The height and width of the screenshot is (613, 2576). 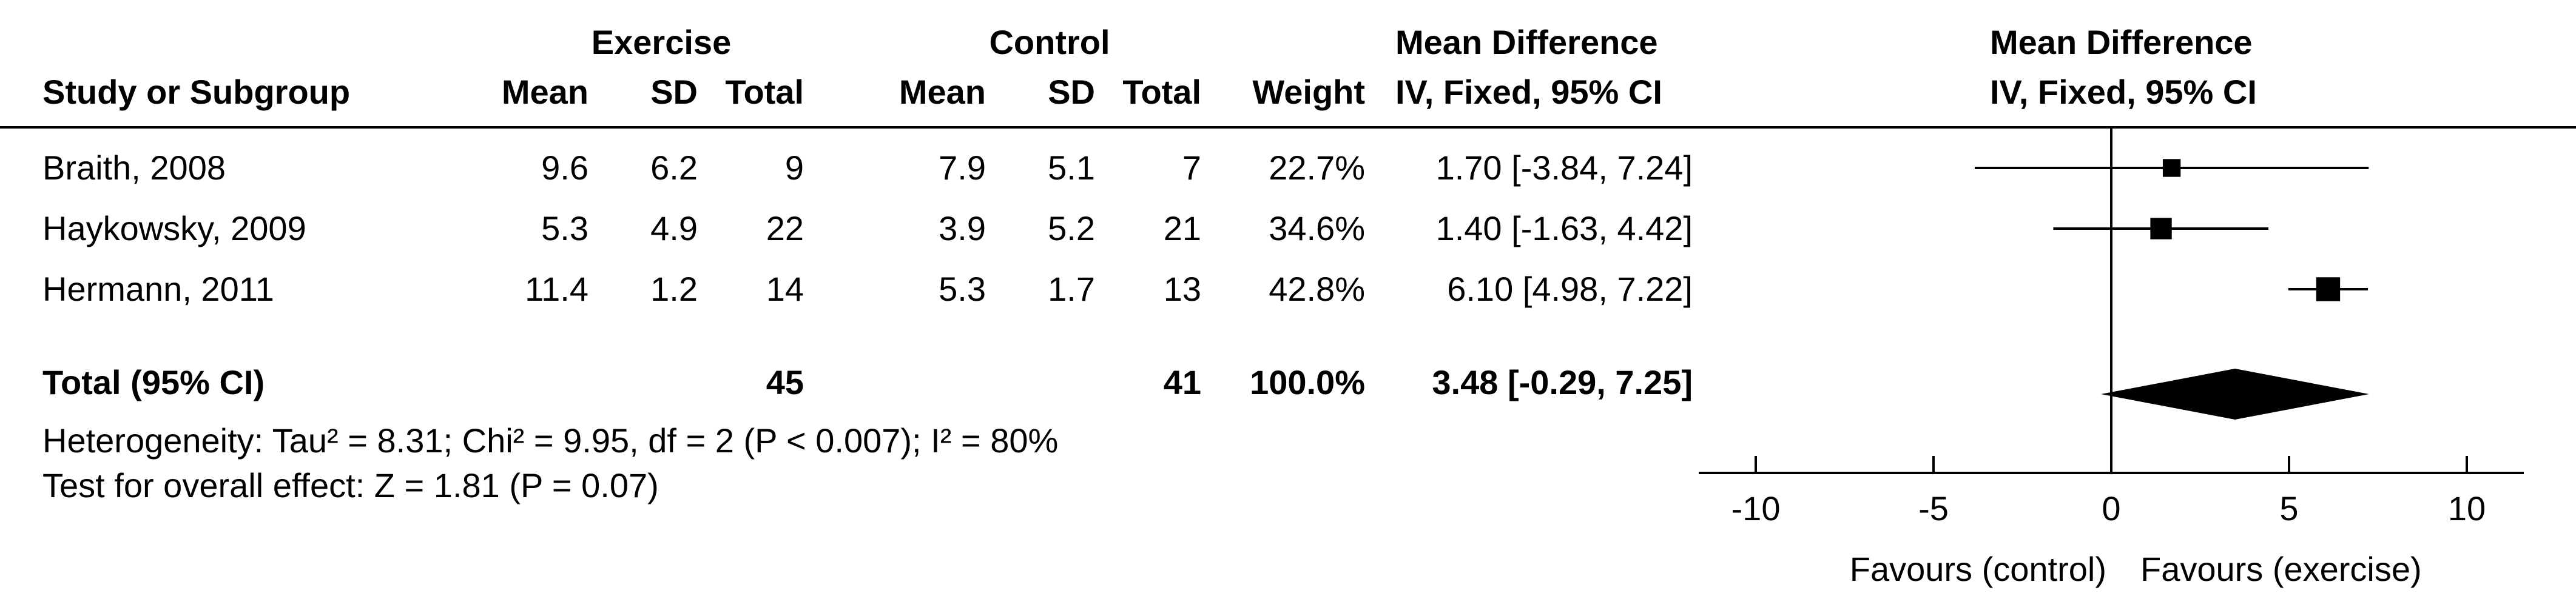 I want to click on col-header-mean-exercise: Mean, so click(x=544, y=92).